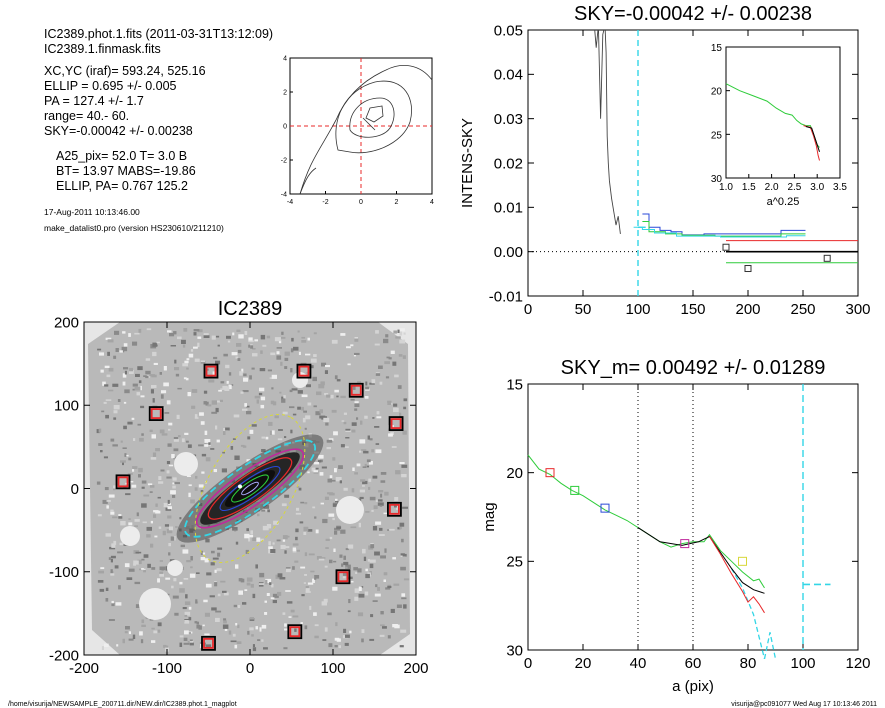 This screenshot has width=885, height=708. Describe the element at coordinates (857, 663) in the screenshot. I see `mag-x-label: 120` at that location.